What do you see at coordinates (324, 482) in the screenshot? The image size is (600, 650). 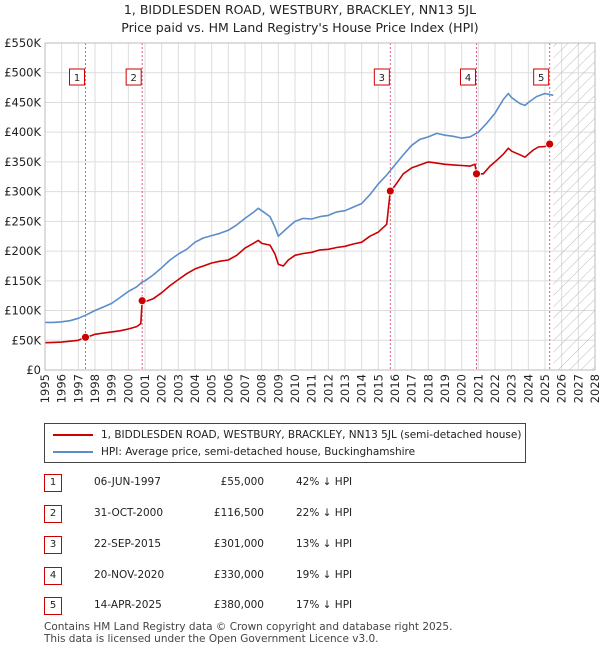 I see `sale-hpi-diff: 42% ↓ HPI` at bounding box center [324, 482].